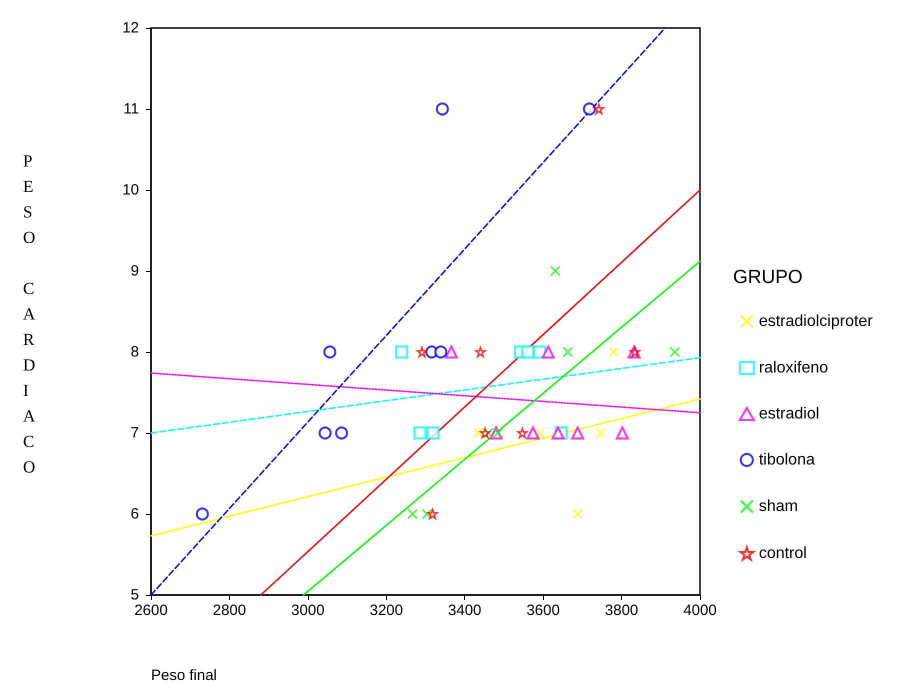 Image resolution: width=918 pixels, height=698 pixels. Describe the element at coordinates (134, 352) in the screenshot. I see `y-tick-label: 8` at that location.